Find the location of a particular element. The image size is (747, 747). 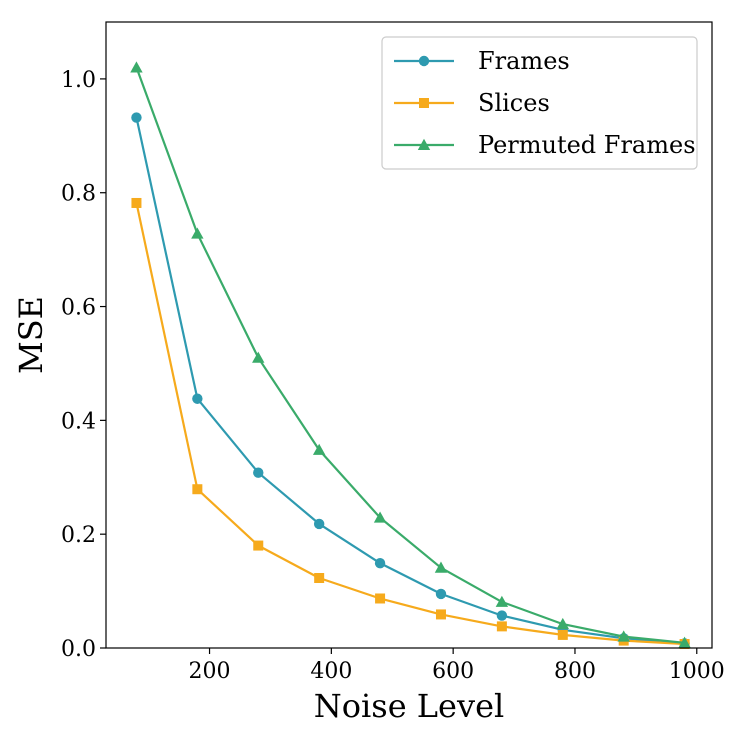

x-tick-label-0: 200 is located at coordinates (210, 671).